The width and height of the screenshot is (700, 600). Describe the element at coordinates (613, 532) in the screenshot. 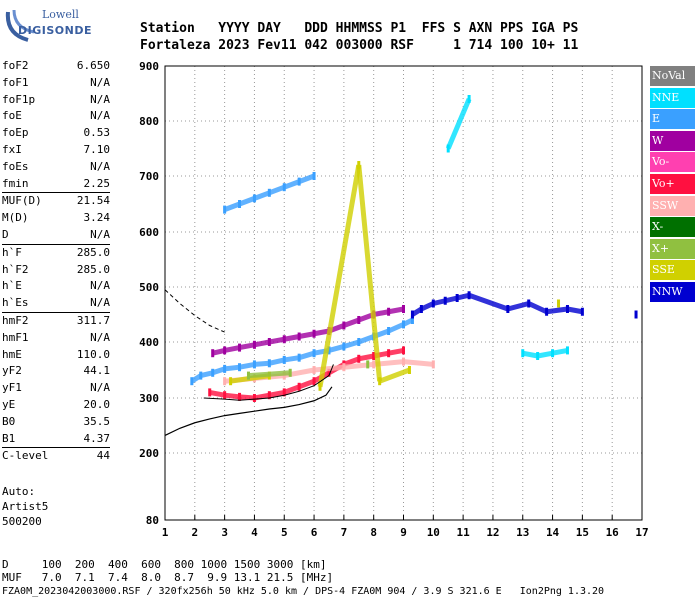

I see `x-tick-label: 16` at that location.